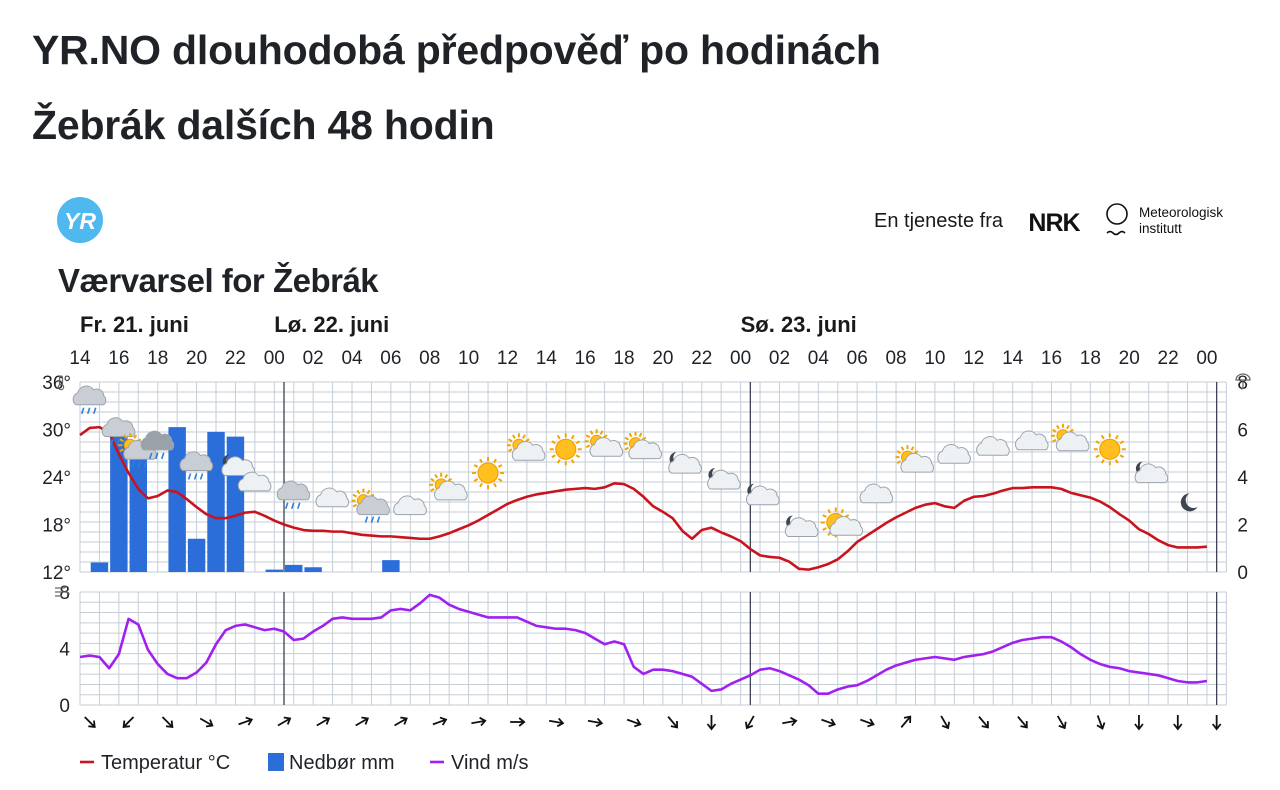  Describe the element at coordinates (157, 445) in the screenshot. I see `rain-heavy-cloud-icon` at that location.